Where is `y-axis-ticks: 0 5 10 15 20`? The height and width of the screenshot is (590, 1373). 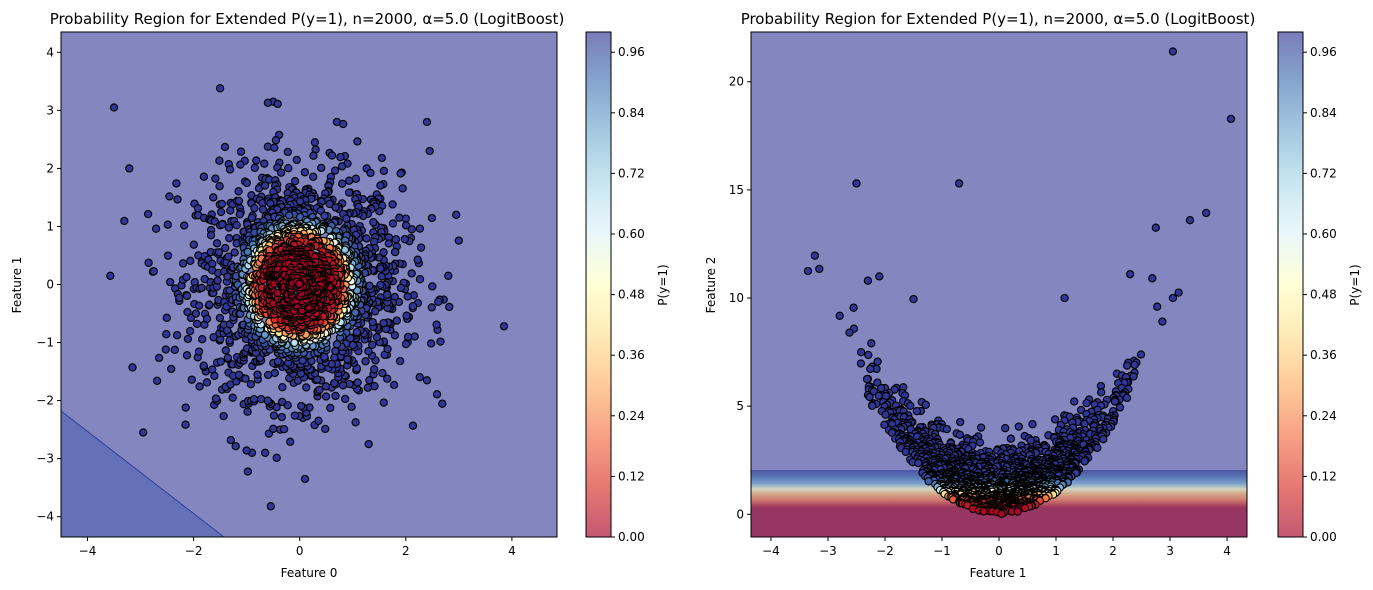
y-axis-ticks: 0 5 10 15 20 is located at coordinates (740, 298).